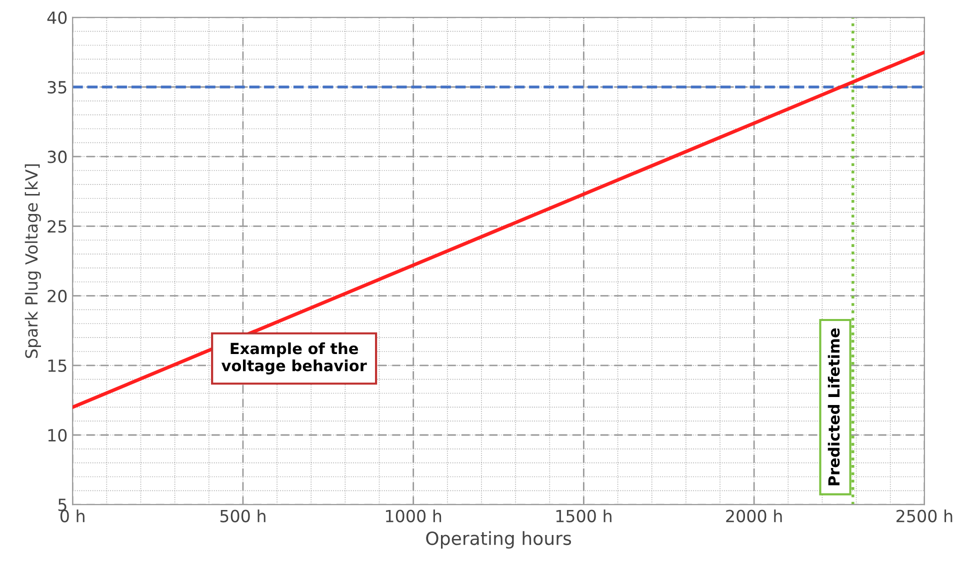 This screenshot has height=580, width=968. I want to click on y-tick-label: 20, so click(57, 296).